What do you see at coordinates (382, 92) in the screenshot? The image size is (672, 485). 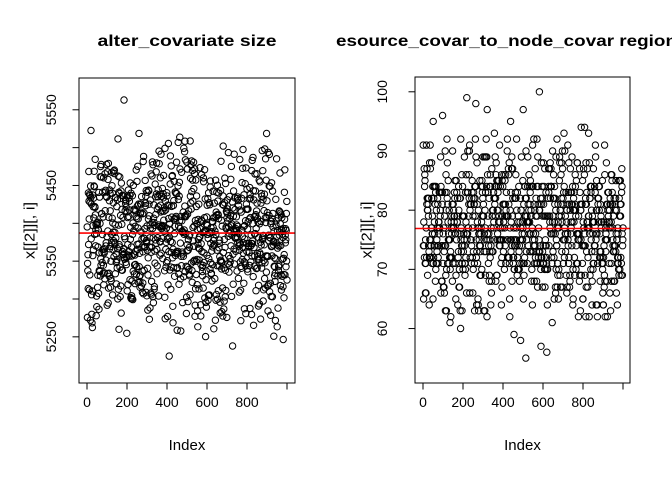 I see `y-tick-label: 100` at bounding box center [382, 92].